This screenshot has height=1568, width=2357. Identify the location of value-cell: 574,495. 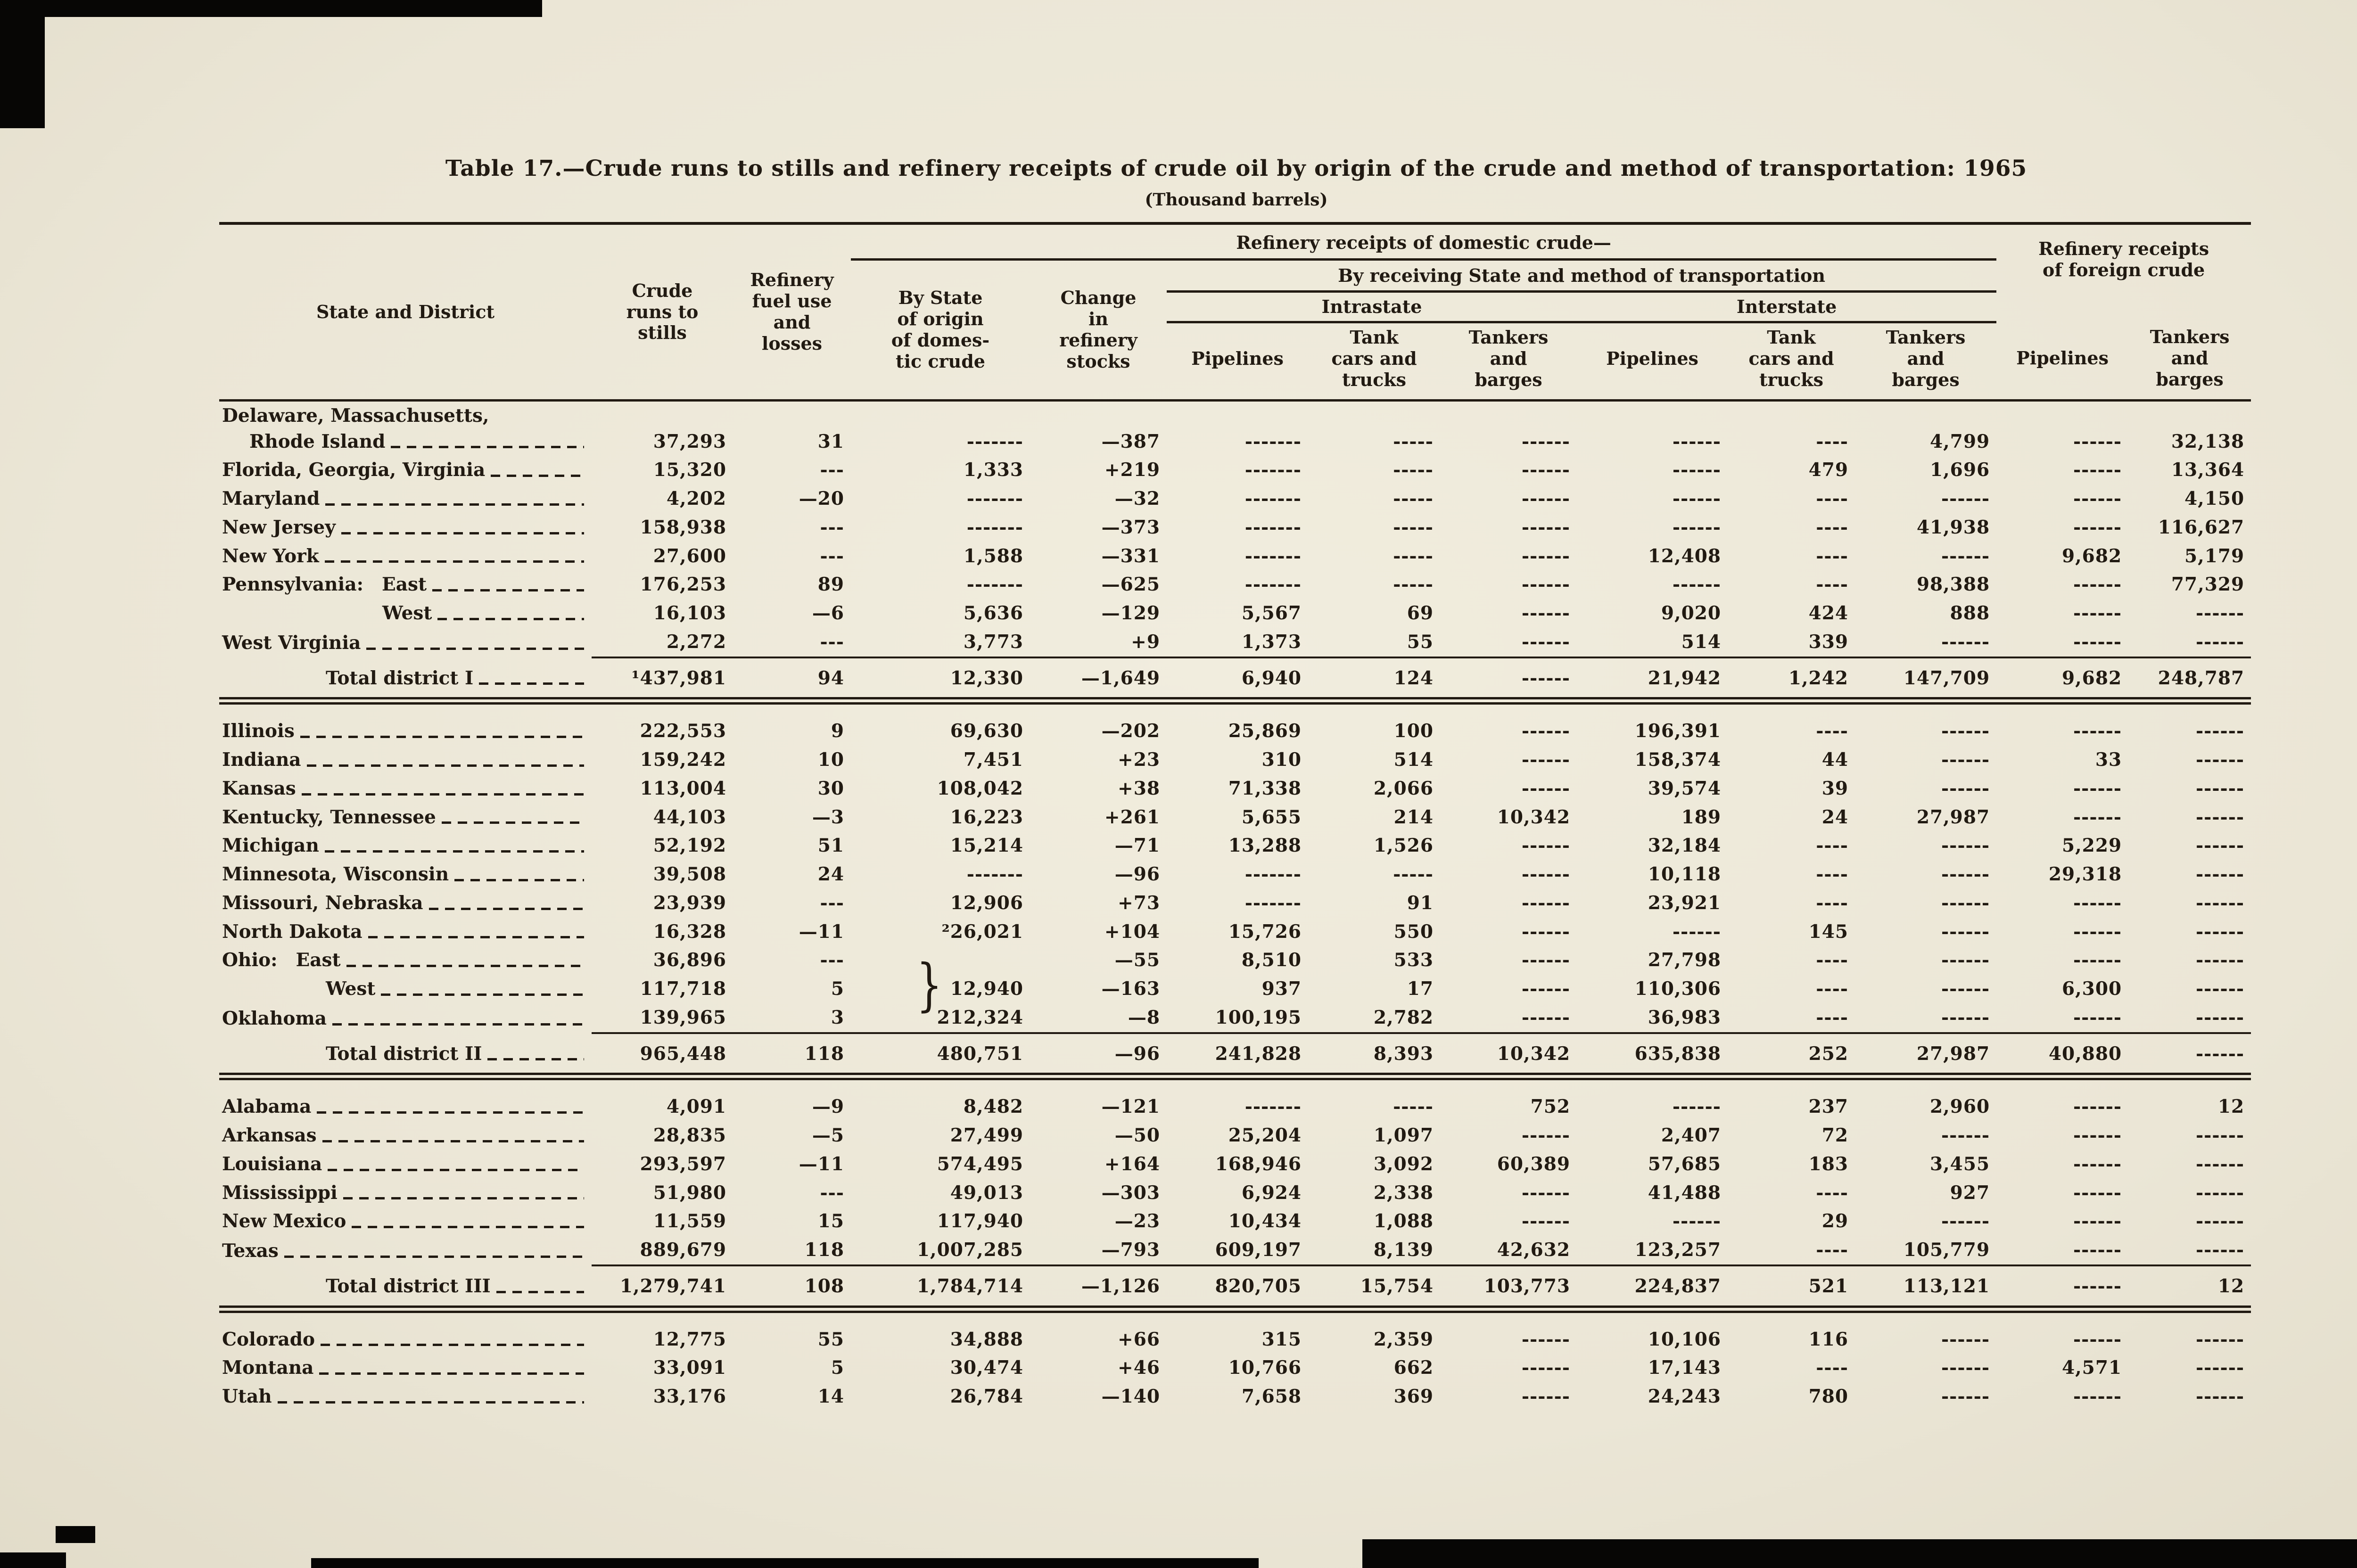
(980, 1164).